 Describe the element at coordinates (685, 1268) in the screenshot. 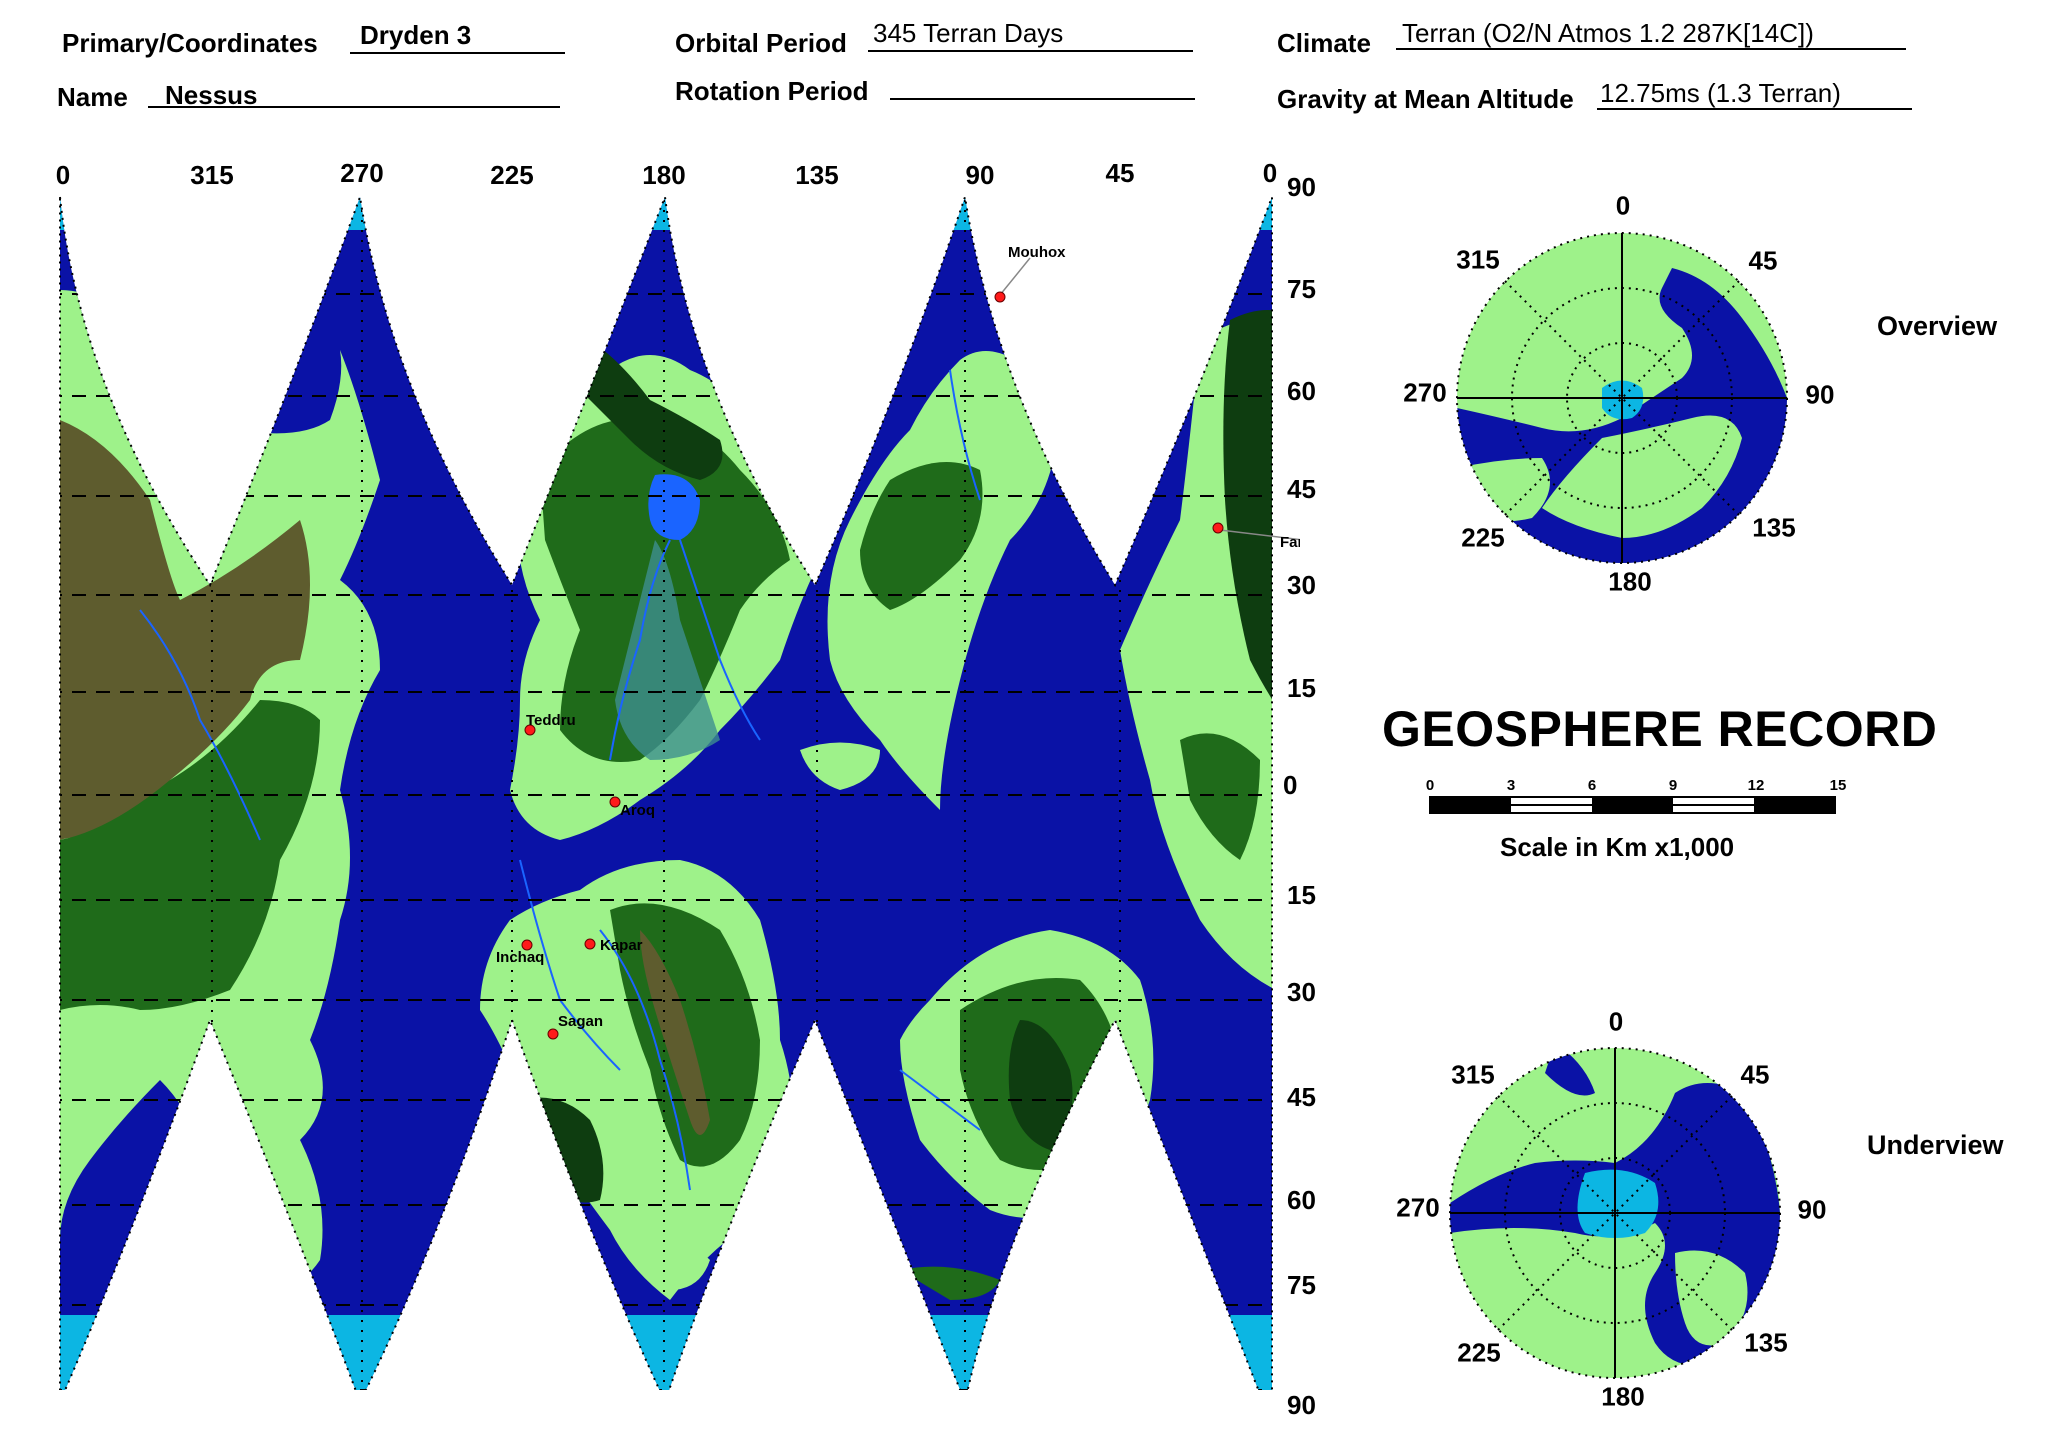

I see `island-south-archipelago` at that location.